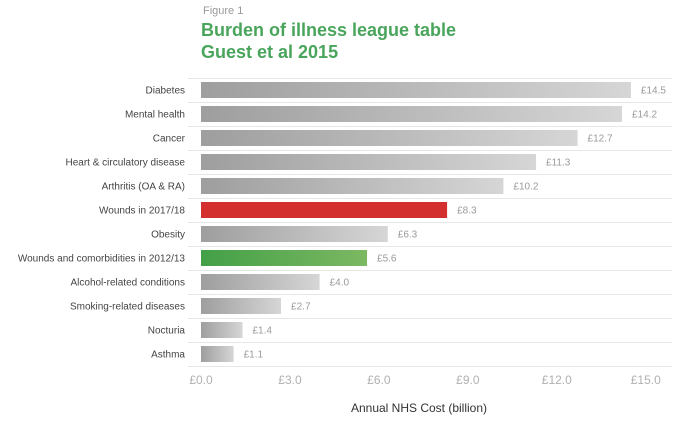  Describe the element at coordinates (557, 380) in the screenshot. I see `x-tick-label: £12.0` at that location.